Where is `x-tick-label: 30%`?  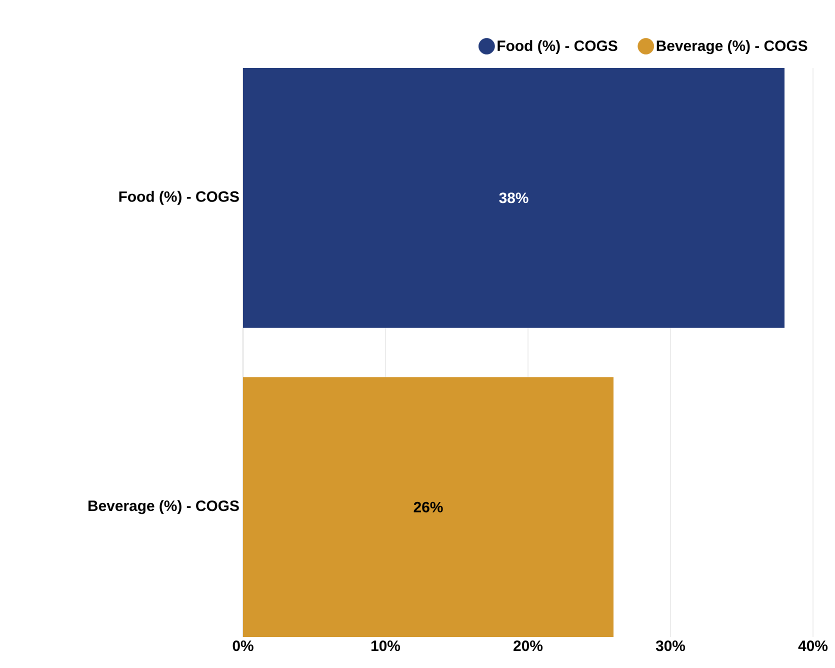
x-tick-label: 30% is located at coordinates (671, 646).